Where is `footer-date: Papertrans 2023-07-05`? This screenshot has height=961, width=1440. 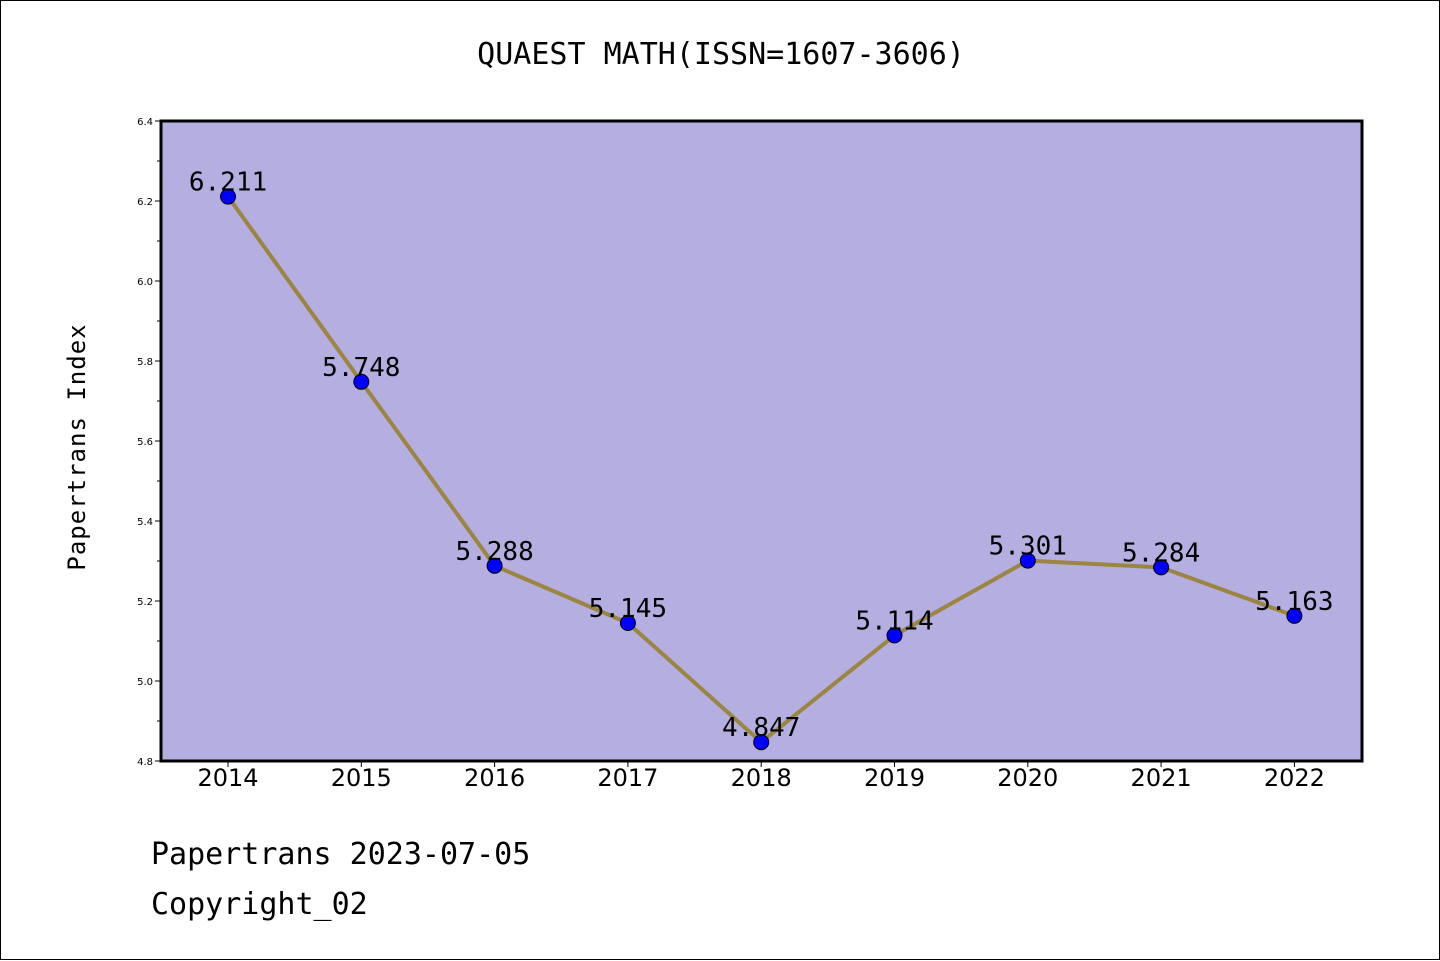 footer-date: Papertrans 2023-07-05 is located at coordinates (341, 854).